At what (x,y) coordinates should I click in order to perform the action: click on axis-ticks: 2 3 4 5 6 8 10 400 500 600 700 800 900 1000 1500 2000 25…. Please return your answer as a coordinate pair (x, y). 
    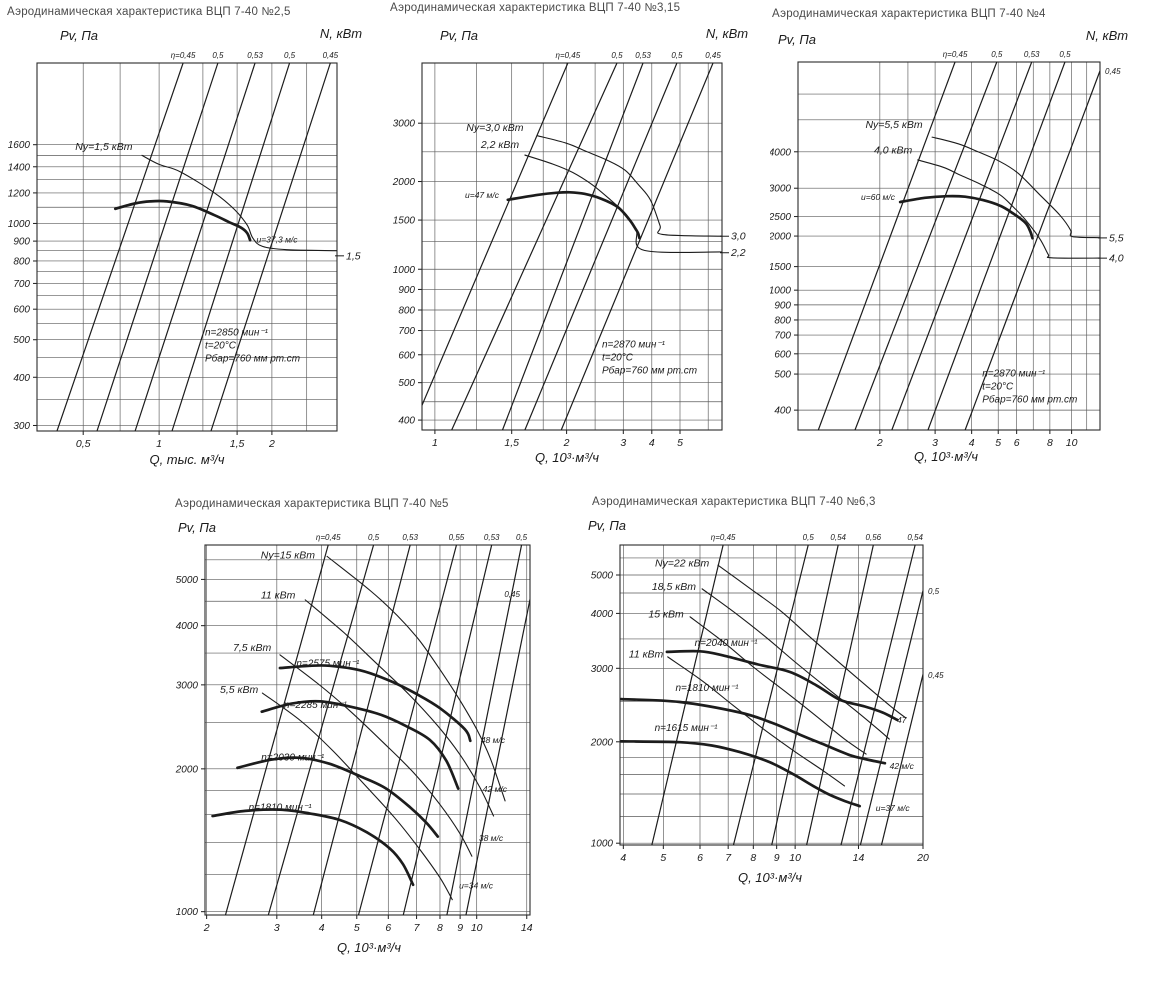
    Looking at the image, I should click on (924, 298).